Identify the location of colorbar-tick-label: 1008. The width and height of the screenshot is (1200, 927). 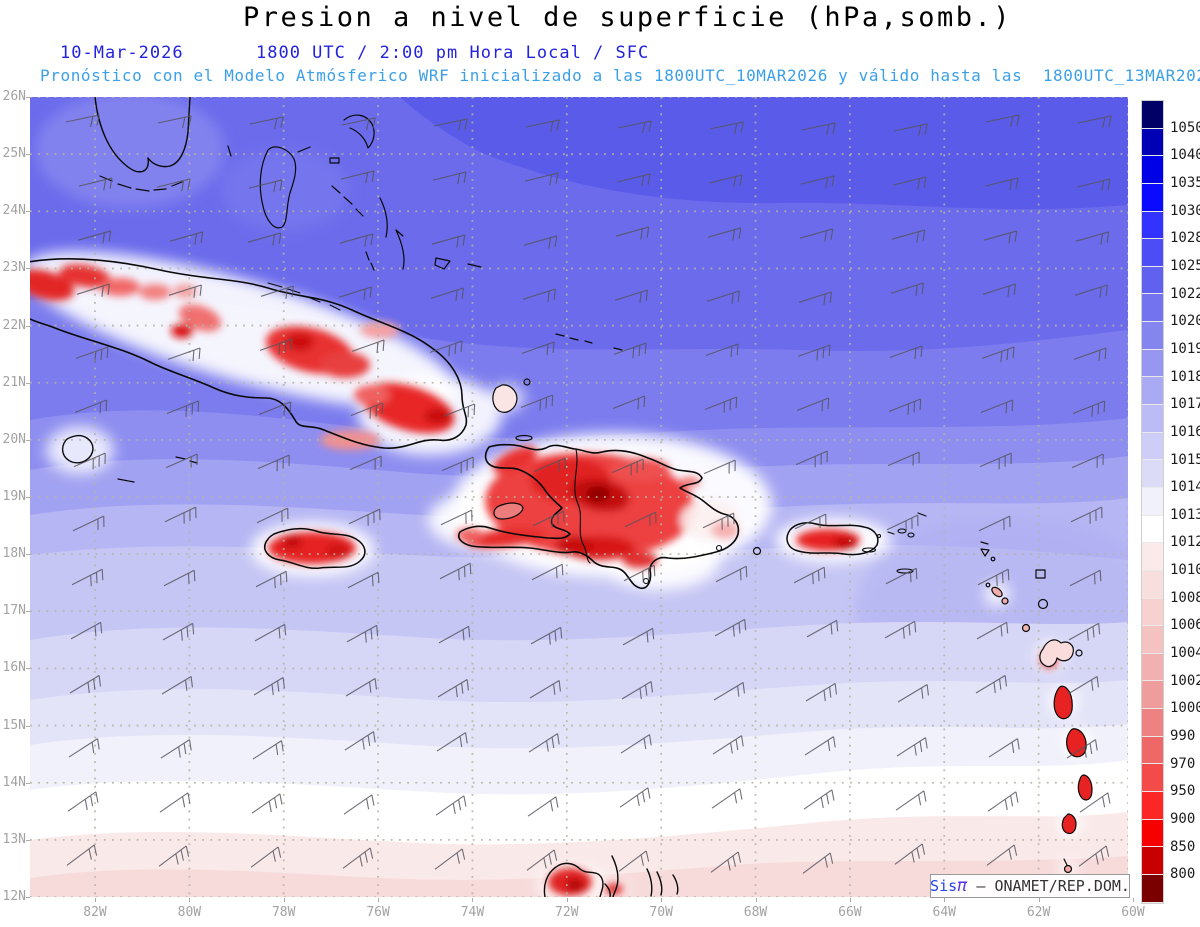
(1185, 597).